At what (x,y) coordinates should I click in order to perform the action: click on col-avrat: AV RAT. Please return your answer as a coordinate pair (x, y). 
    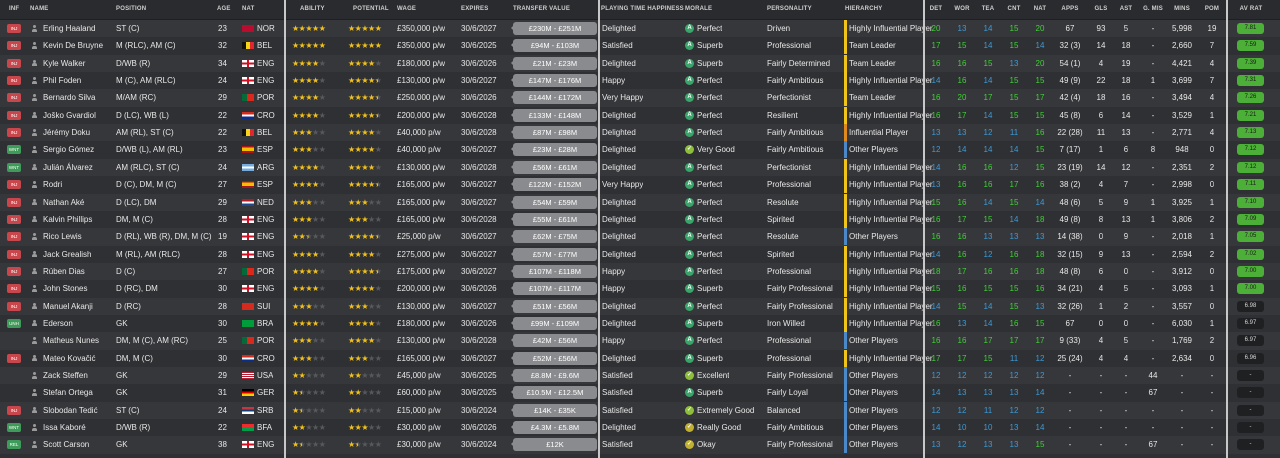
    Looking at the image, I should click on (1251, 9).